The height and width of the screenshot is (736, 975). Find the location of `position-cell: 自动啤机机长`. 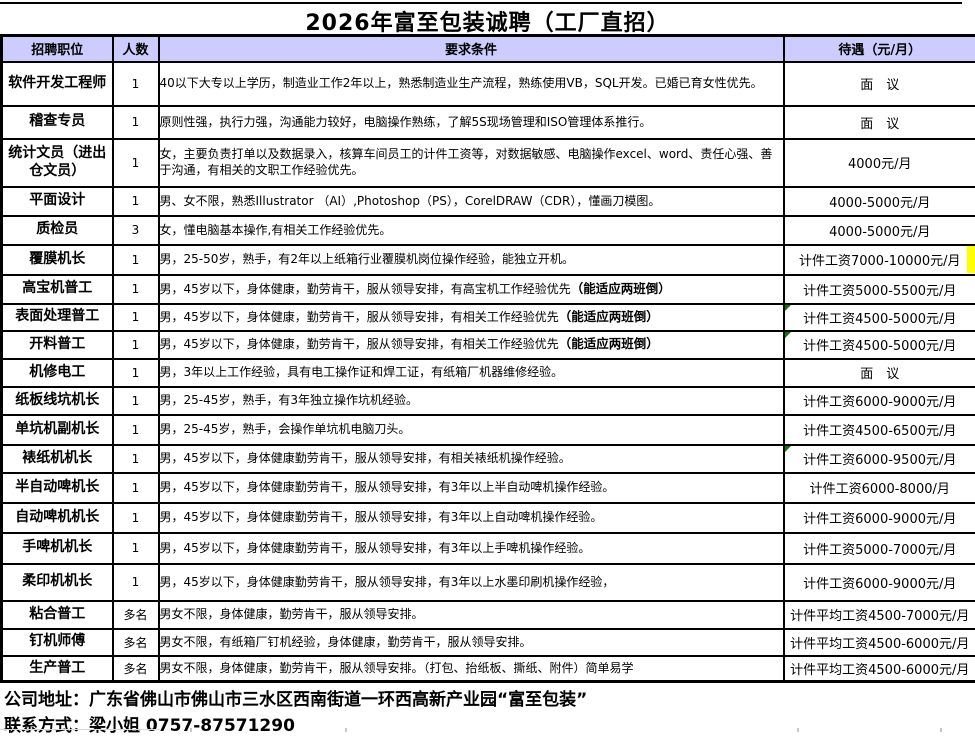

position-cell: 自动啤机机长 is located at coordinates (57, 518).